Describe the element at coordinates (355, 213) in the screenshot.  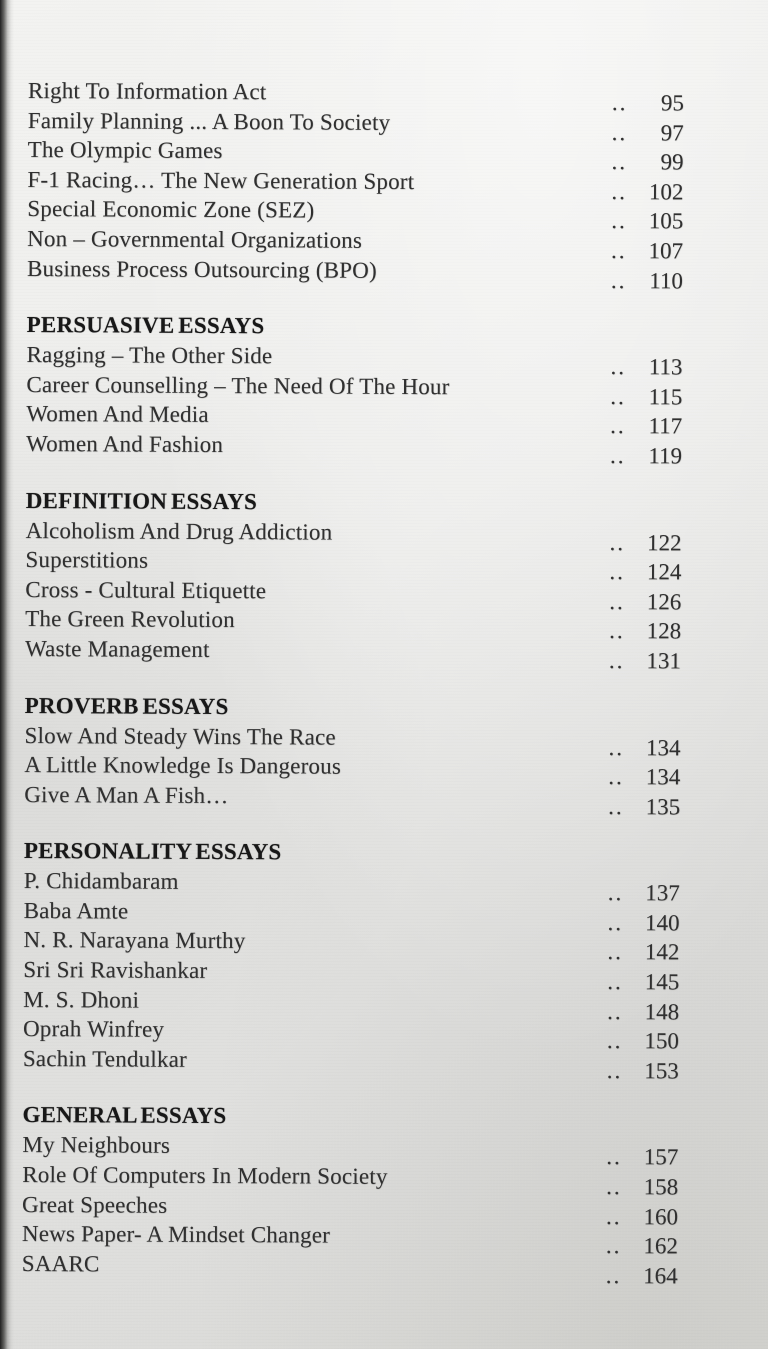
I see `toc-row: Special Economic Zone (SEZ) .. 105` at that location.